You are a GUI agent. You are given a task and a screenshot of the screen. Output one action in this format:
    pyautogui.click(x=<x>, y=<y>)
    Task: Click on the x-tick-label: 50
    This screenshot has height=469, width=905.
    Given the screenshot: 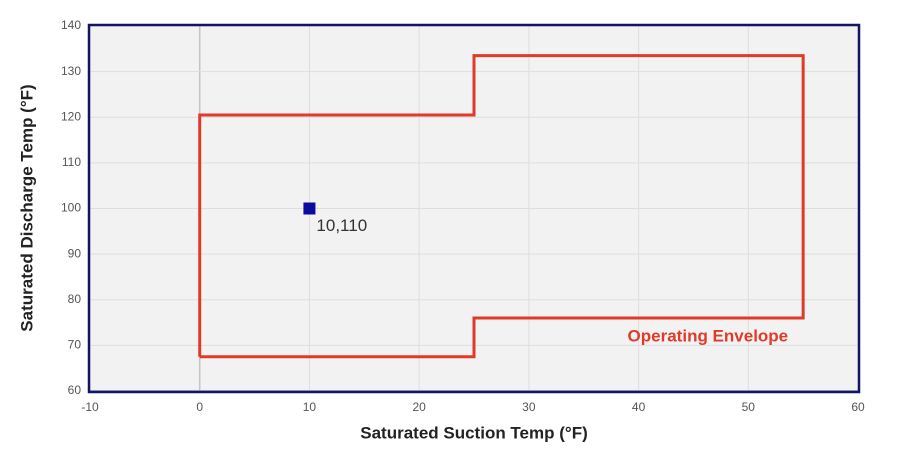 What is the action you would take?
    pyautogui.click(x=749, y=407)
    